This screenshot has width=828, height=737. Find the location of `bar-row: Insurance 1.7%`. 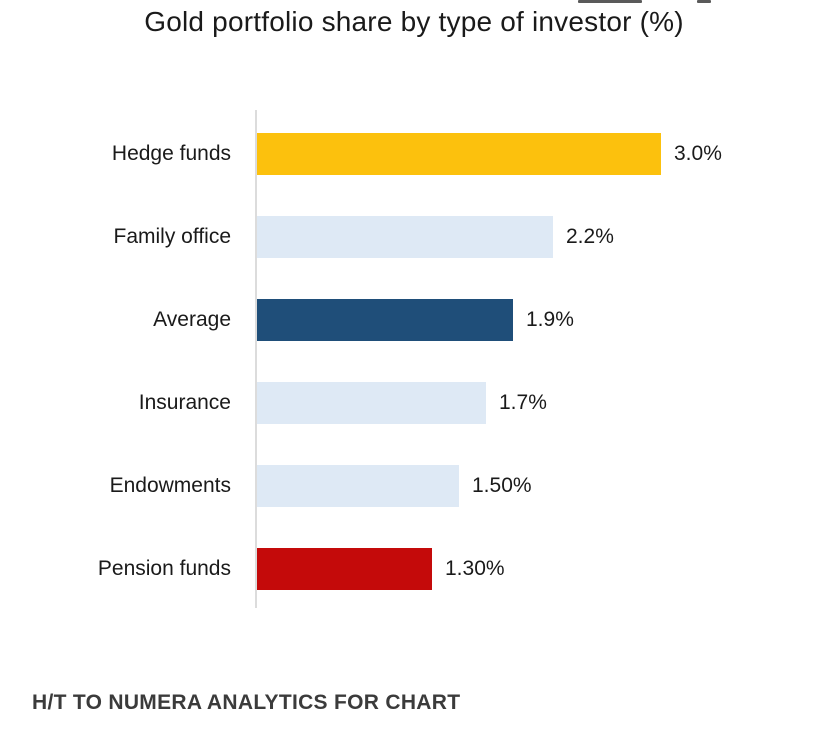

bar-row: Insurance 1.7% is located at coordinates (414, 403).